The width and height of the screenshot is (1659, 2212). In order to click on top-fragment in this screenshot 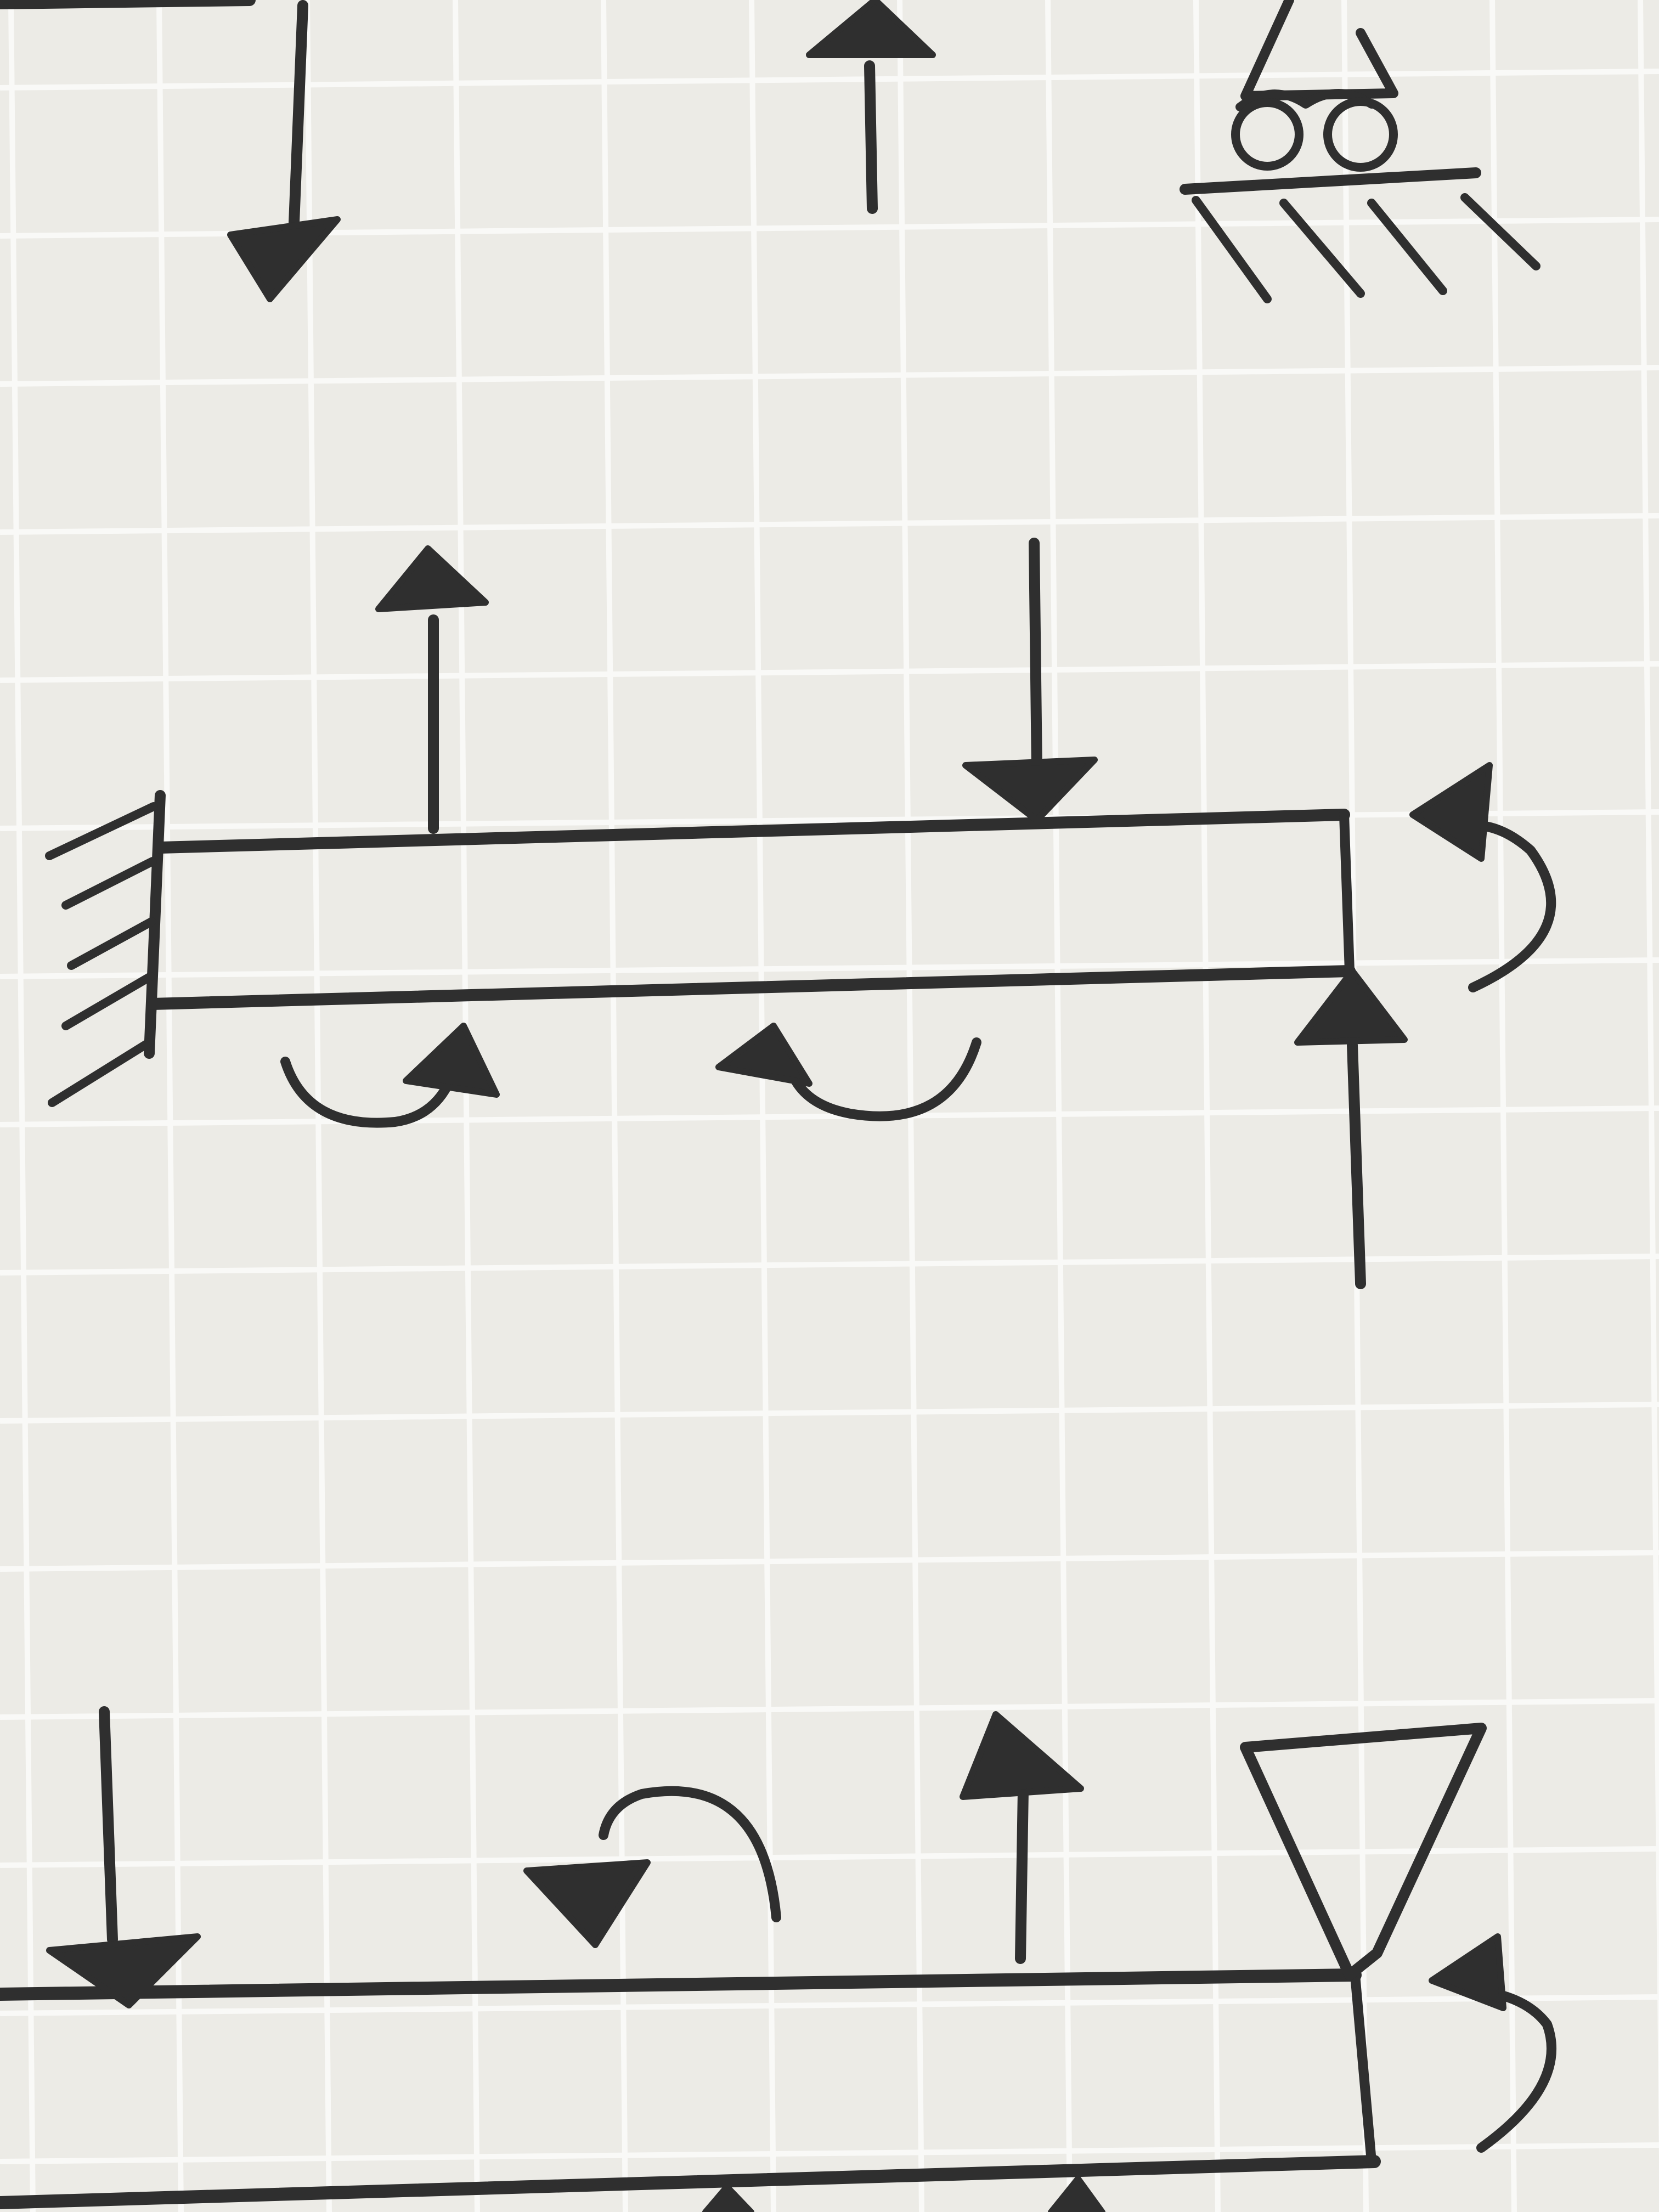, I will do `click(770, 152)`.